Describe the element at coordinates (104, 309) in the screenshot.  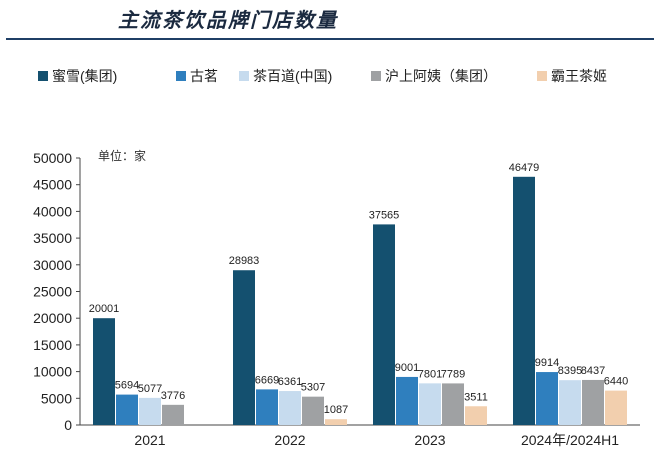
I see `data-label: 20001` at that location.